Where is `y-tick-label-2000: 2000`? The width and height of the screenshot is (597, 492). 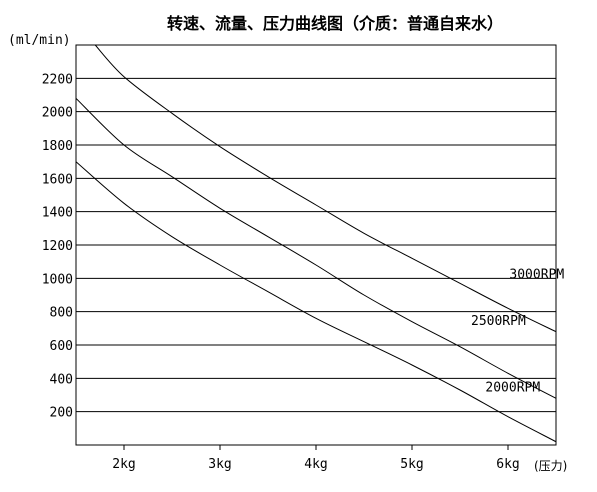 y-tick-label-2000: 2000 is located at coordinates (57, 113).